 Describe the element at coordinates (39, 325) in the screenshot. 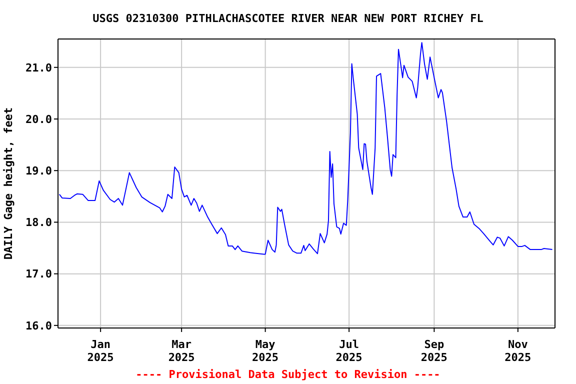

I see `y-tick-label: 16.0` at that location.